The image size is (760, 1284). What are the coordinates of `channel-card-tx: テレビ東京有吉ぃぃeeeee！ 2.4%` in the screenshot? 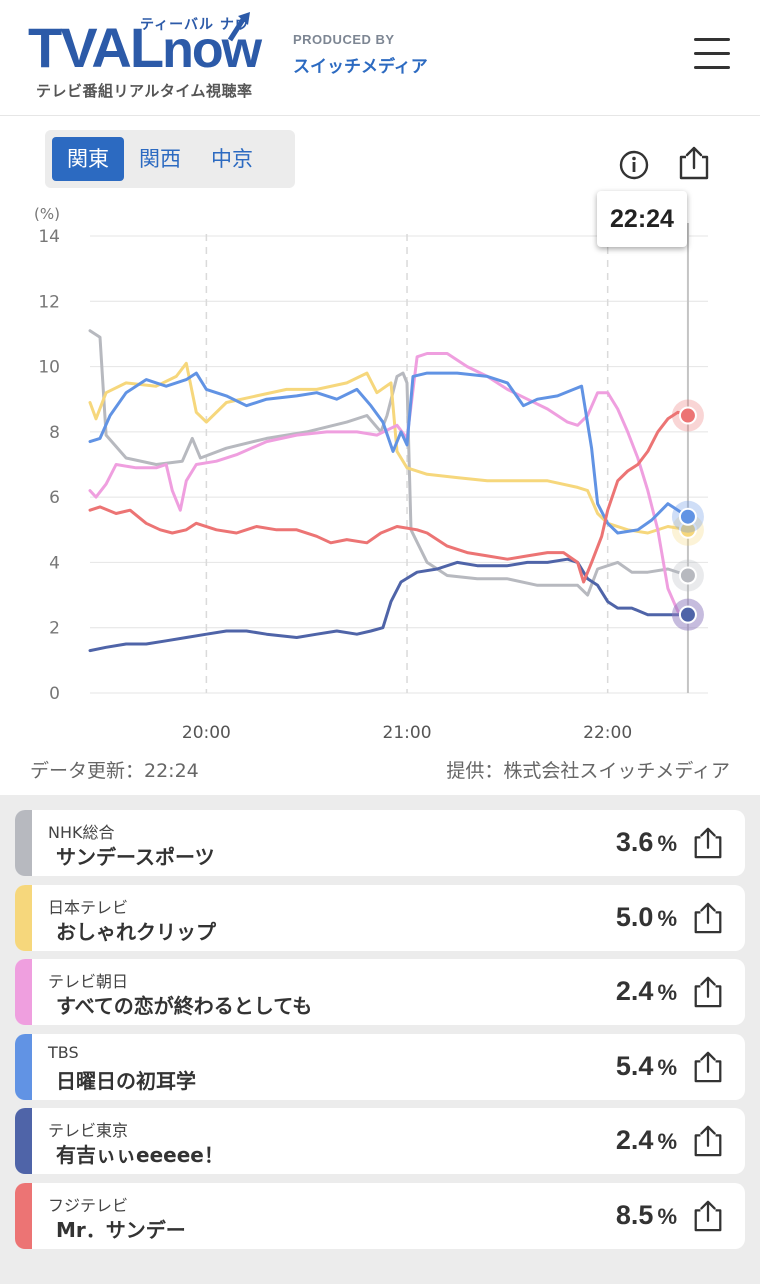 It's located at (380, 1141).